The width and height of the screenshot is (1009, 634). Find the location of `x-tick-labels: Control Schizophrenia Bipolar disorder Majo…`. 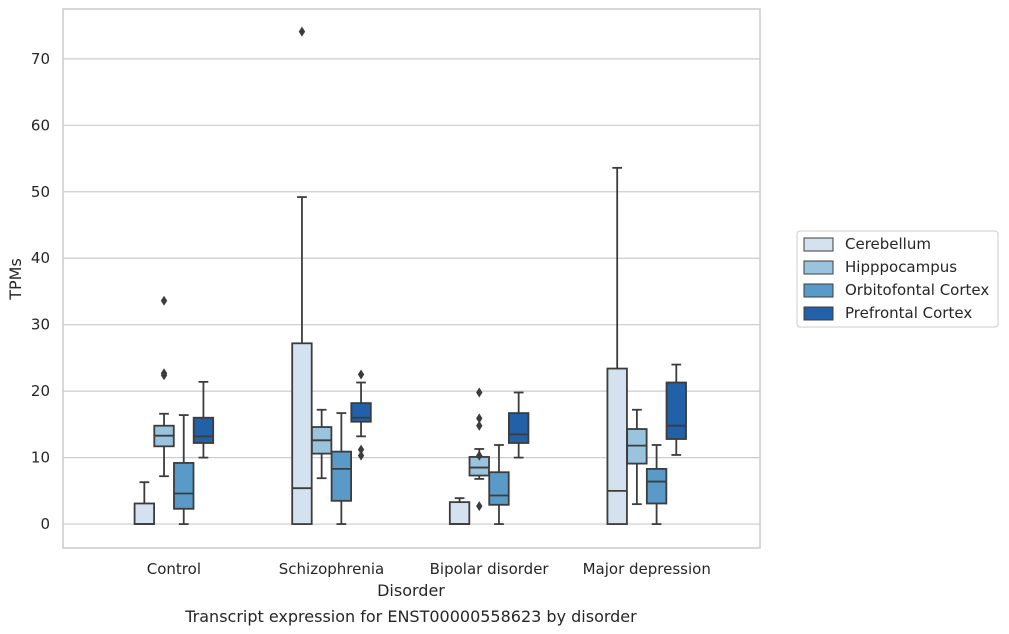

x-tick-labels: Control Schizophrenia Bipolar disorder Majo… is located at coordinates (429, 569).